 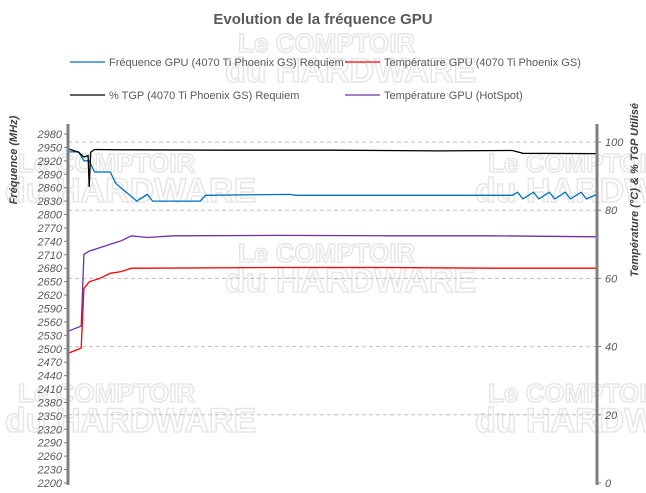 I want to click on chart-title: Evolution de la fréquence GPU, so click(x=322, y=19).